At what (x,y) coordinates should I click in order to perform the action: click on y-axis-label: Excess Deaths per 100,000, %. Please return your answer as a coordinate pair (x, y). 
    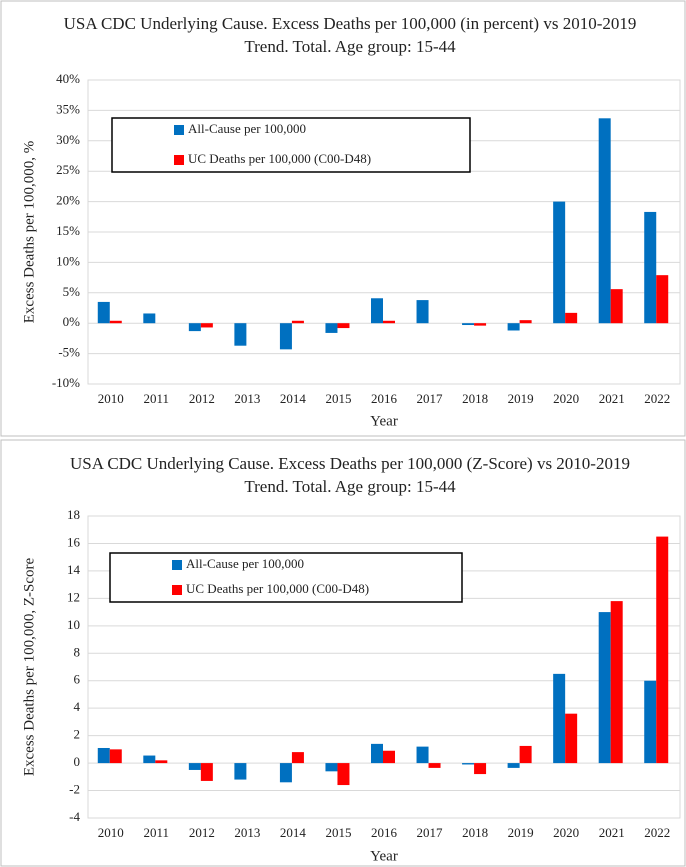
    Looking at the image, I should click on (29, 232).